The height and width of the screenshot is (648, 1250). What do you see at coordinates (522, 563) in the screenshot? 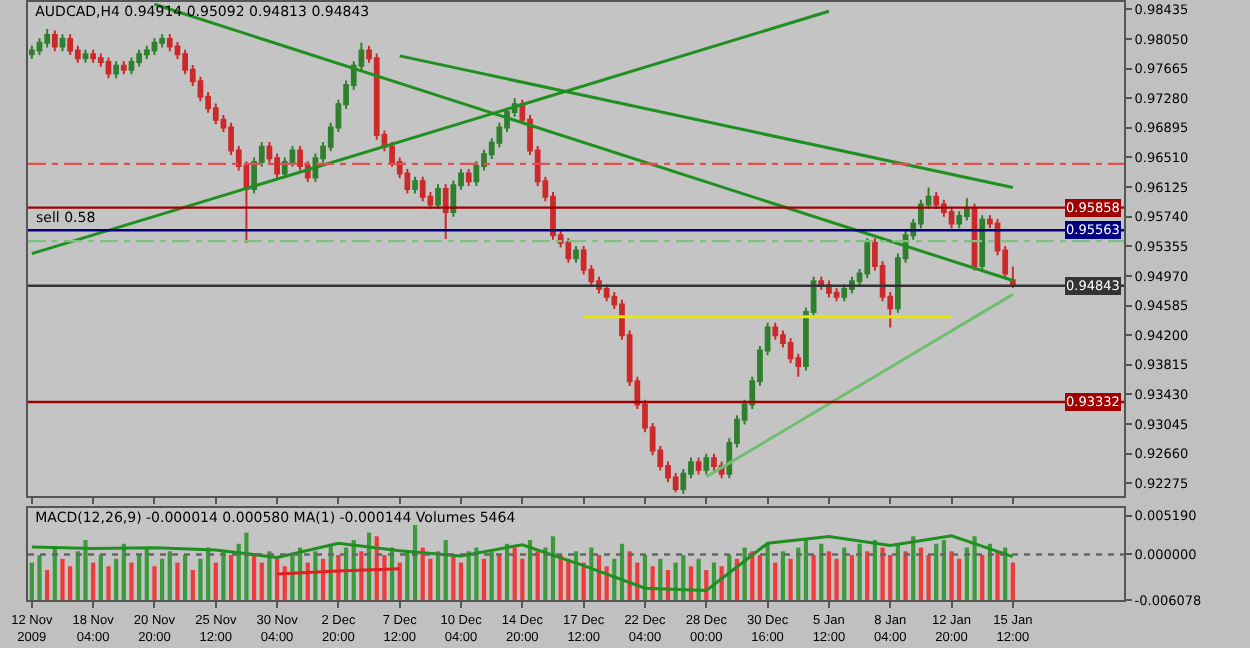
I see `line-series` at bounding box center [522, 563].